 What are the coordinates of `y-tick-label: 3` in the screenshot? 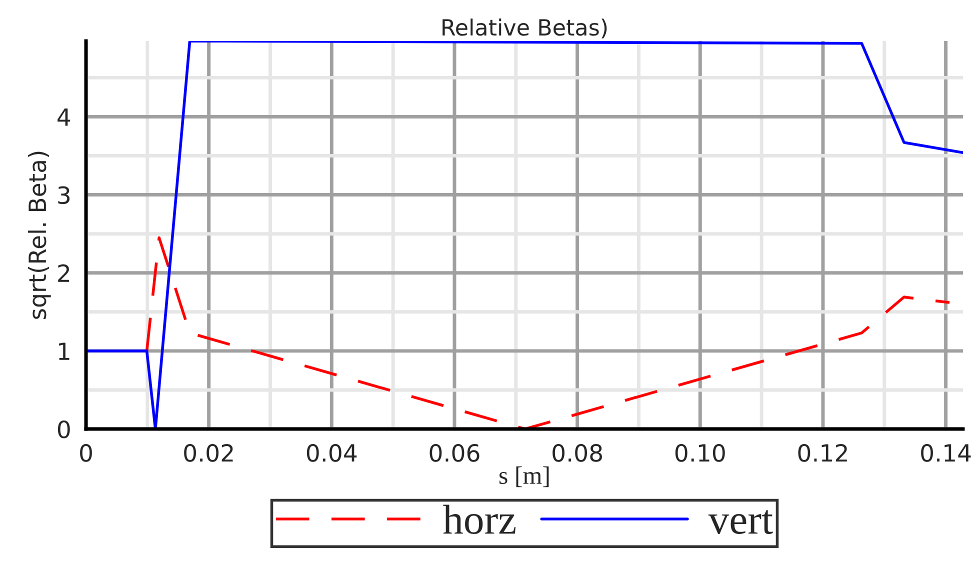 It's located at (64, 195).